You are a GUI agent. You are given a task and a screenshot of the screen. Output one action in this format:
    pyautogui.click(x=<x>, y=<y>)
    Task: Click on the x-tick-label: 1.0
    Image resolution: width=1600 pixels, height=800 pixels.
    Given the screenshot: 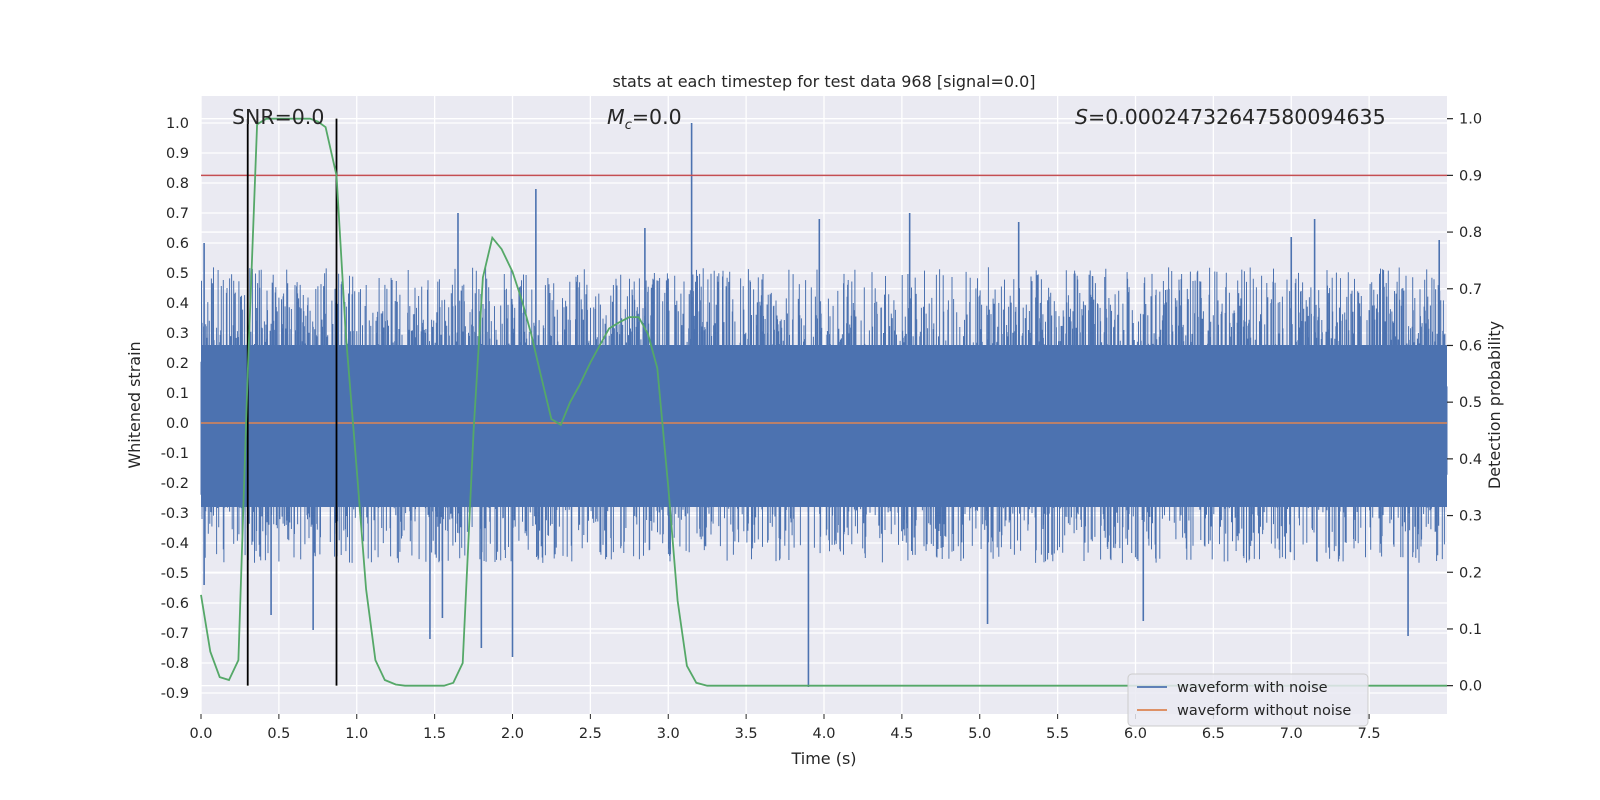 What is the action you would take?
    pyautogui.click(x=356, y=734)
    